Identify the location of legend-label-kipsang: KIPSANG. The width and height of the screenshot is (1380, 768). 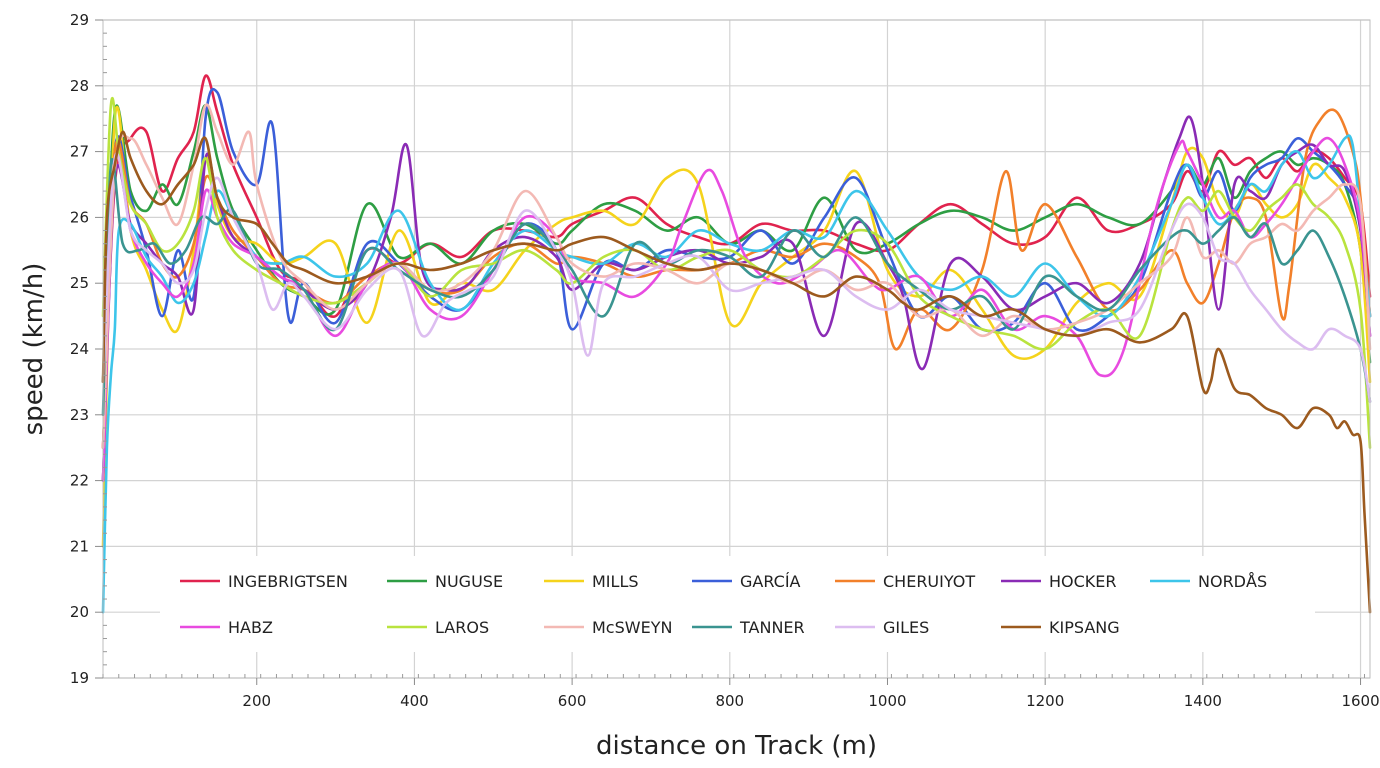
(1084, 627).